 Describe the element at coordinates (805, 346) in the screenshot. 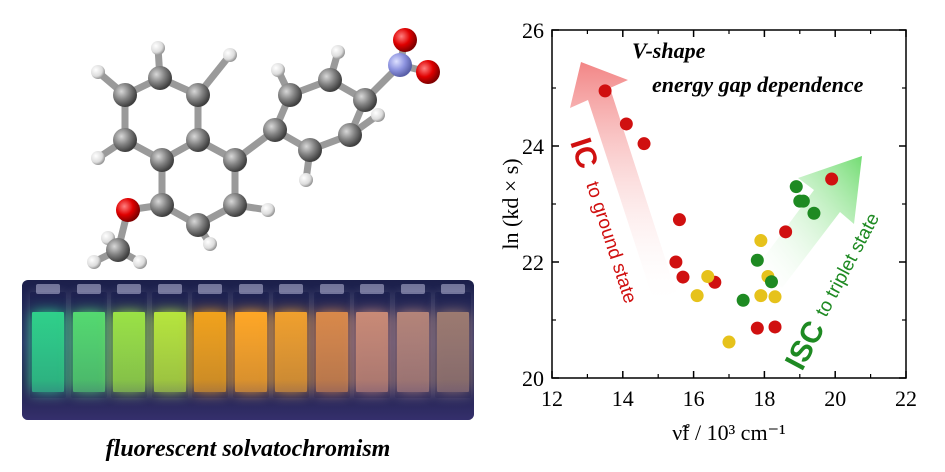

I see `isc-label: ISC` at that location.